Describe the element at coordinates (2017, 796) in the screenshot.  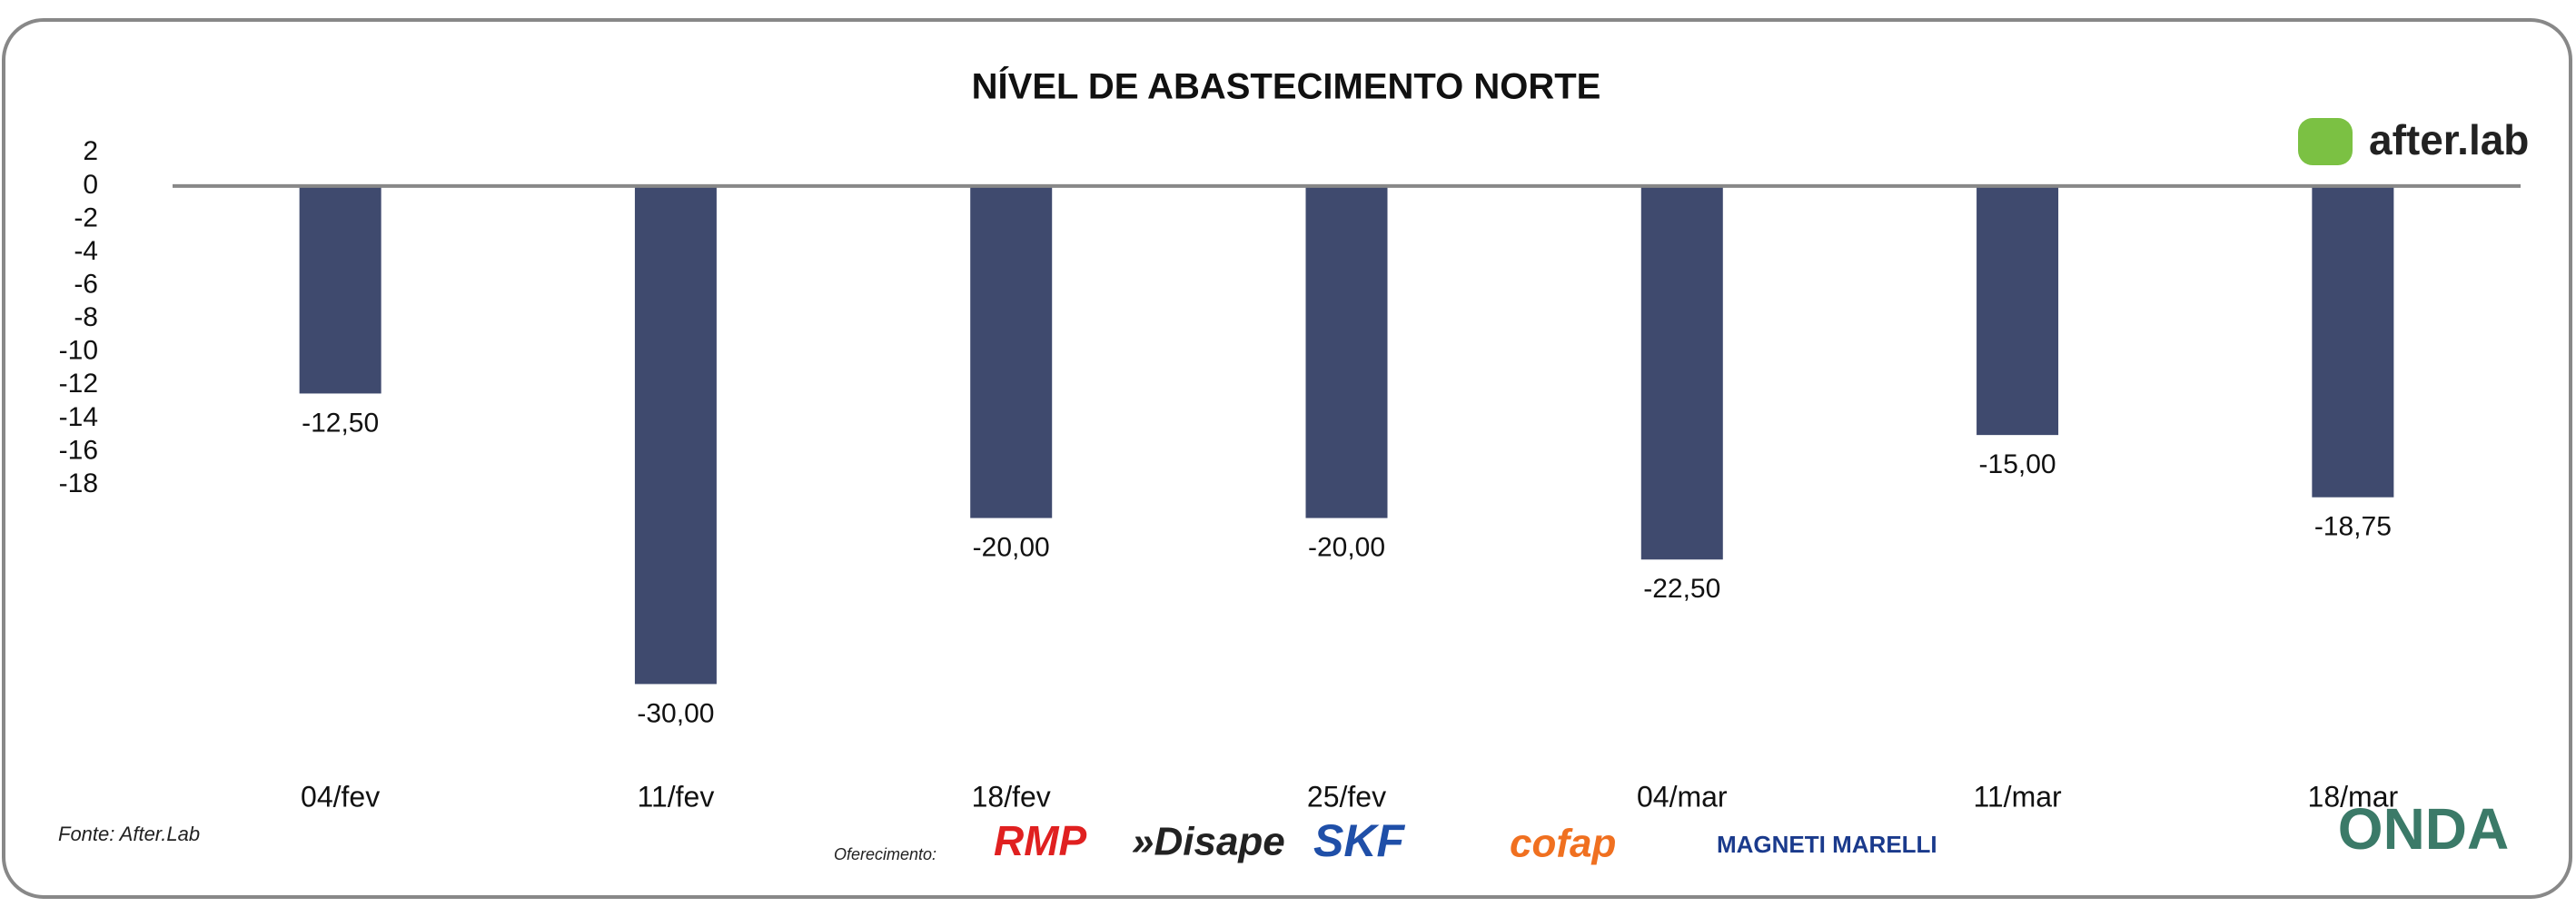
I see `x-tick-label: 11/mar` at that location.